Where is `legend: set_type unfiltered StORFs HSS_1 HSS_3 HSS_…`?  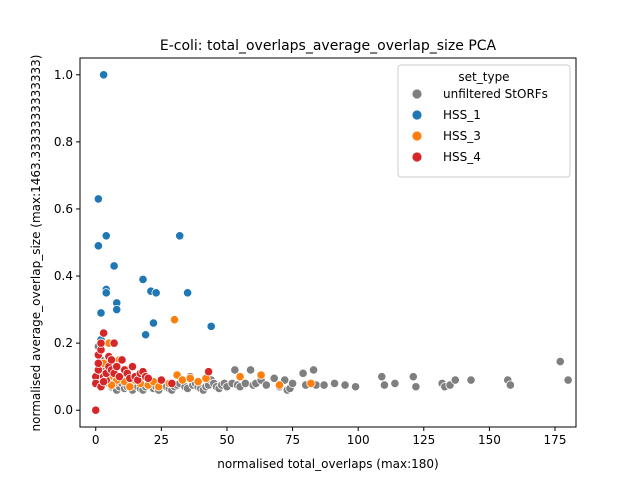 legend: set_type unfiltered StORFs HSS_1 HSS_3 HSS_… is located at coordinates (484, 121).